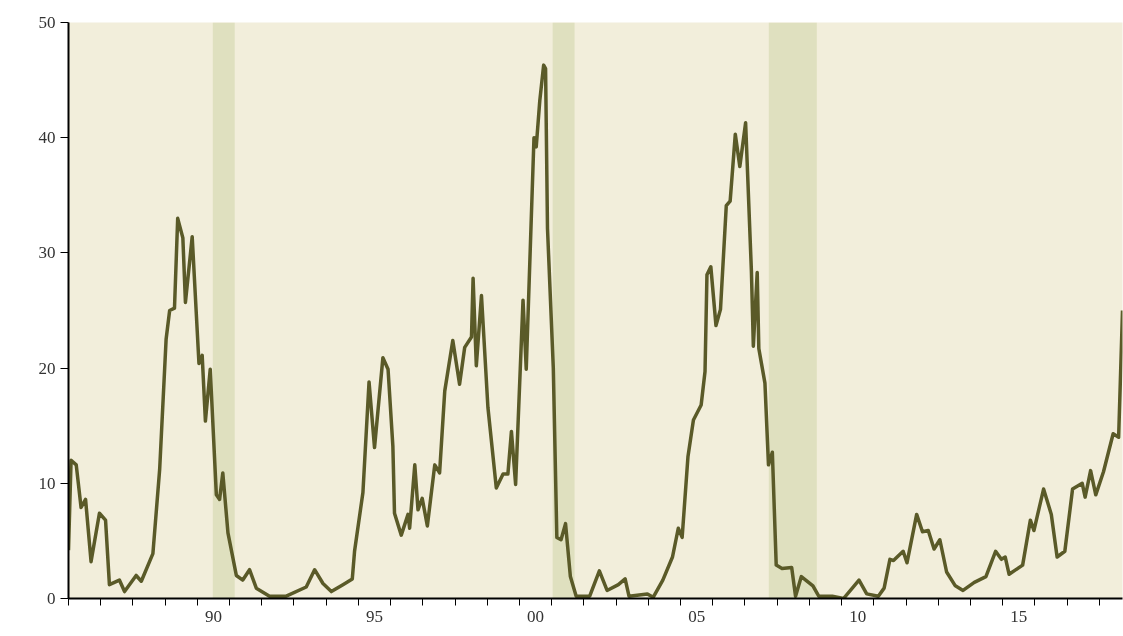  I want to click on y-tick-label: 40, so click(47, 138).